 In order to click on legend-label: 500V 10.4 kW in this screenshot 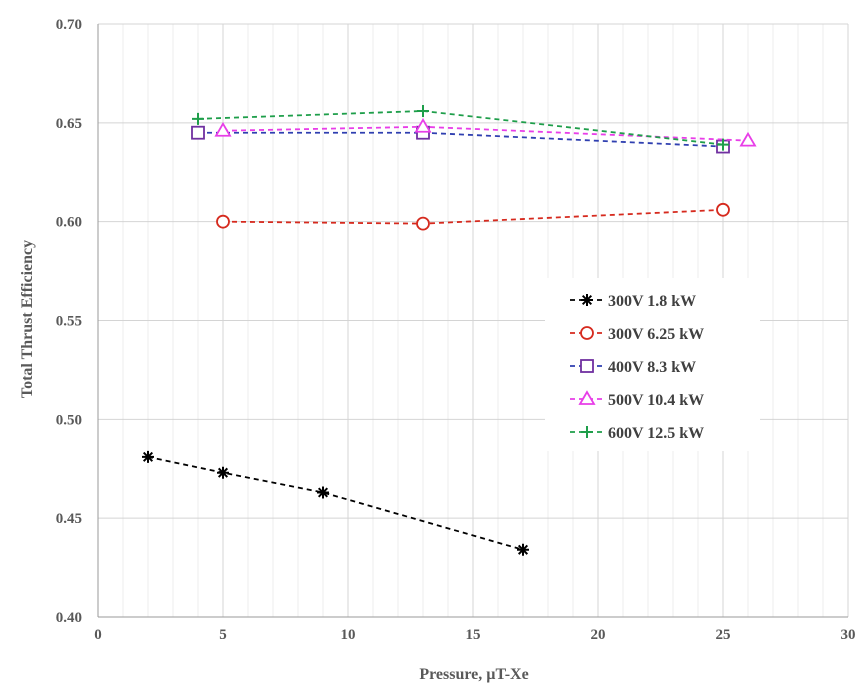, I will do `click(656, 400)`.